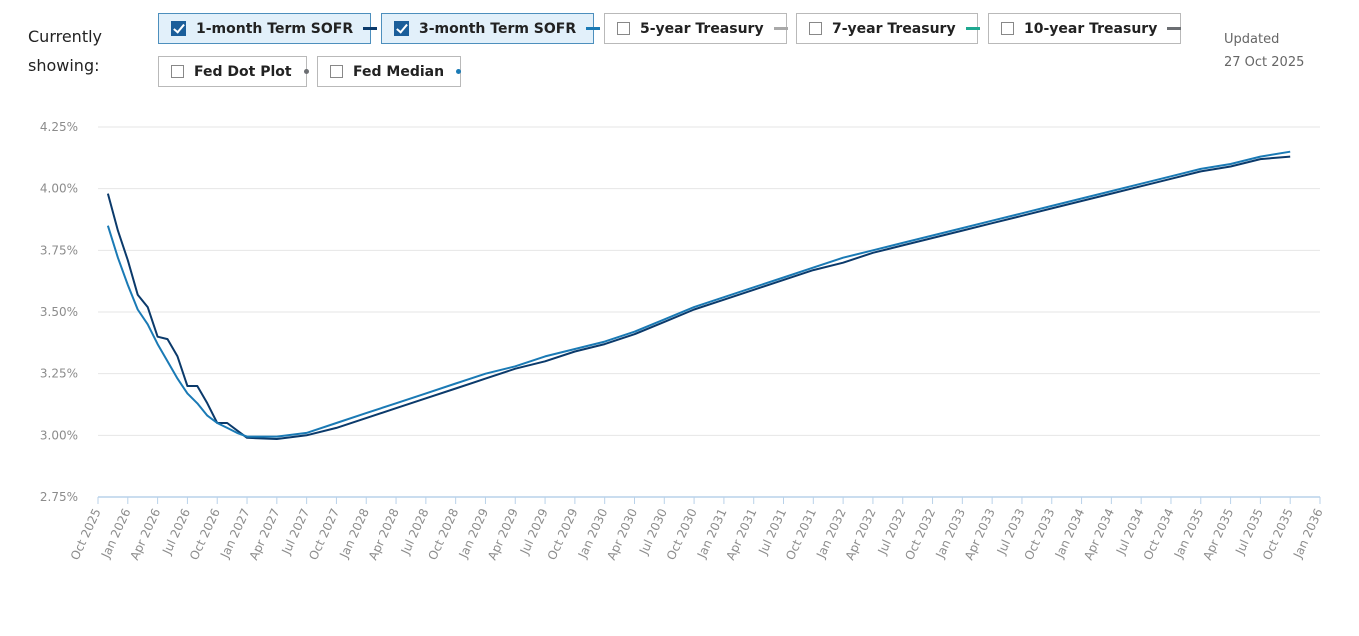  Describe the element at coordinates (59, 435) in the screenshot. I see `y-tick-label: 3.00%` at that location.